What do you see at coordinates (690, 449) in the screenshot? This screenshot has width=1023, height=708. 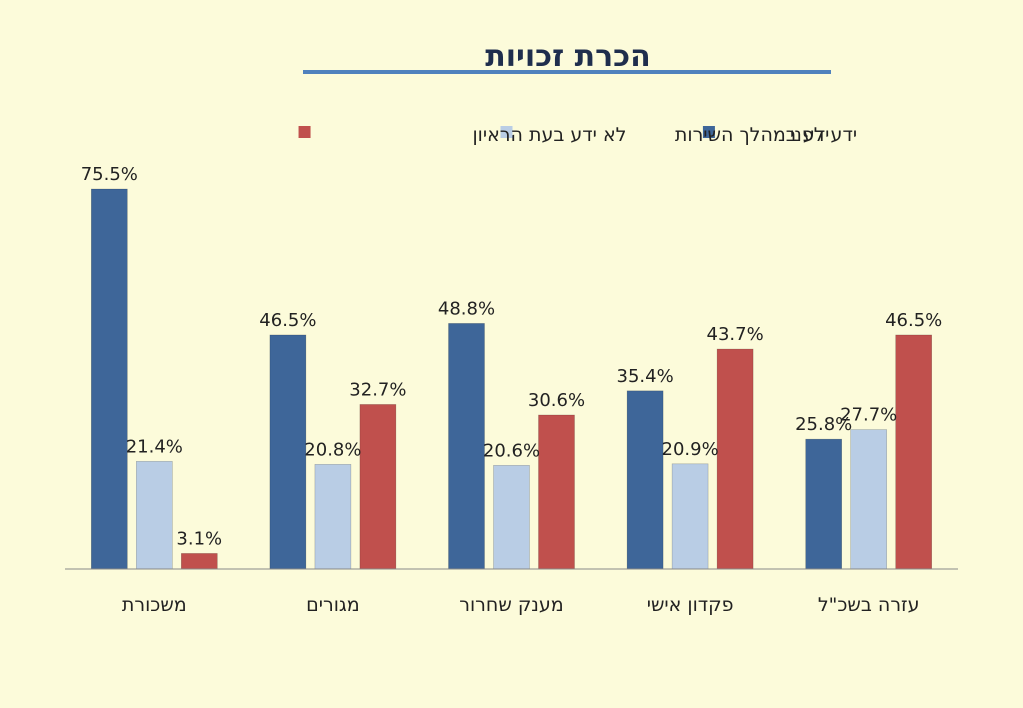 I see `value-label-2-4: 20.9%` at bounding box center [690, 449].